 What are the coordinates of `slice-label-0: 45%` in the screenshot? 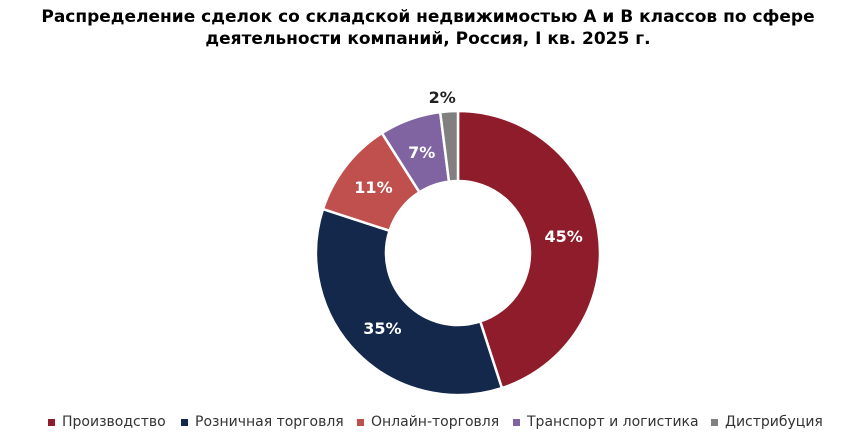 It's located at (564, 236).